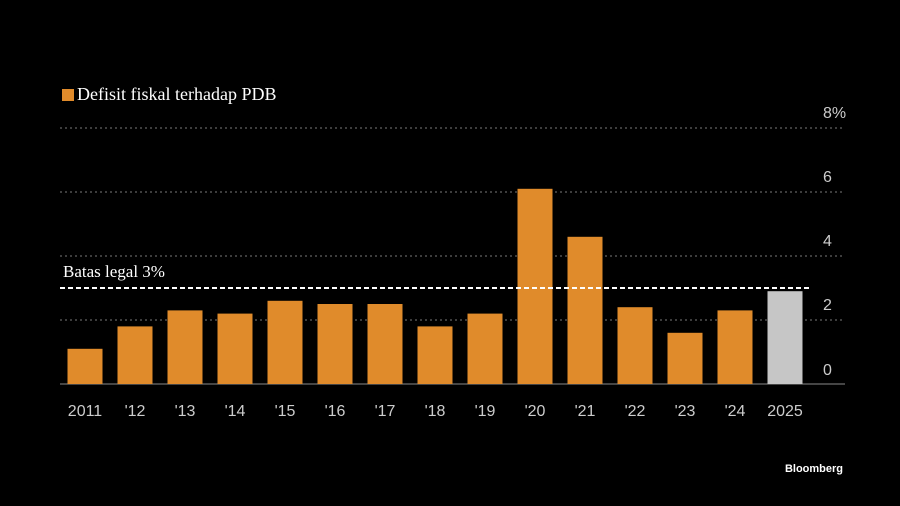 The height and width of the screenshot is (506, 900). Describe the element at coordinates (535, 411) in the screenshot. I see `x-tick-label: '20` at that location.